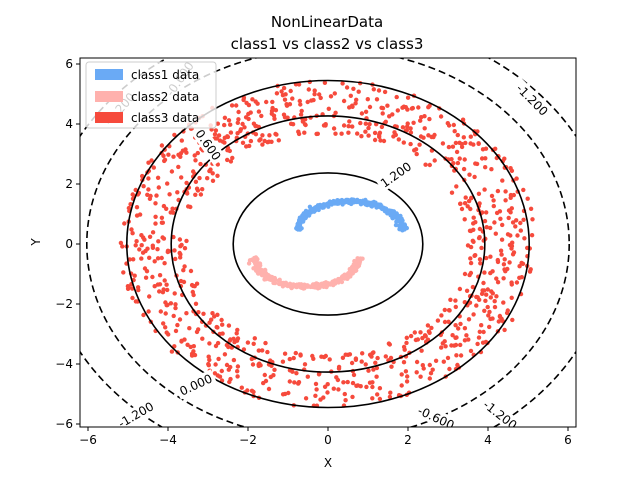  What do you see at coordinates (36, 242) in the screenshot?
I see `y-axis-label: Y` at bounding box center [36, 242].